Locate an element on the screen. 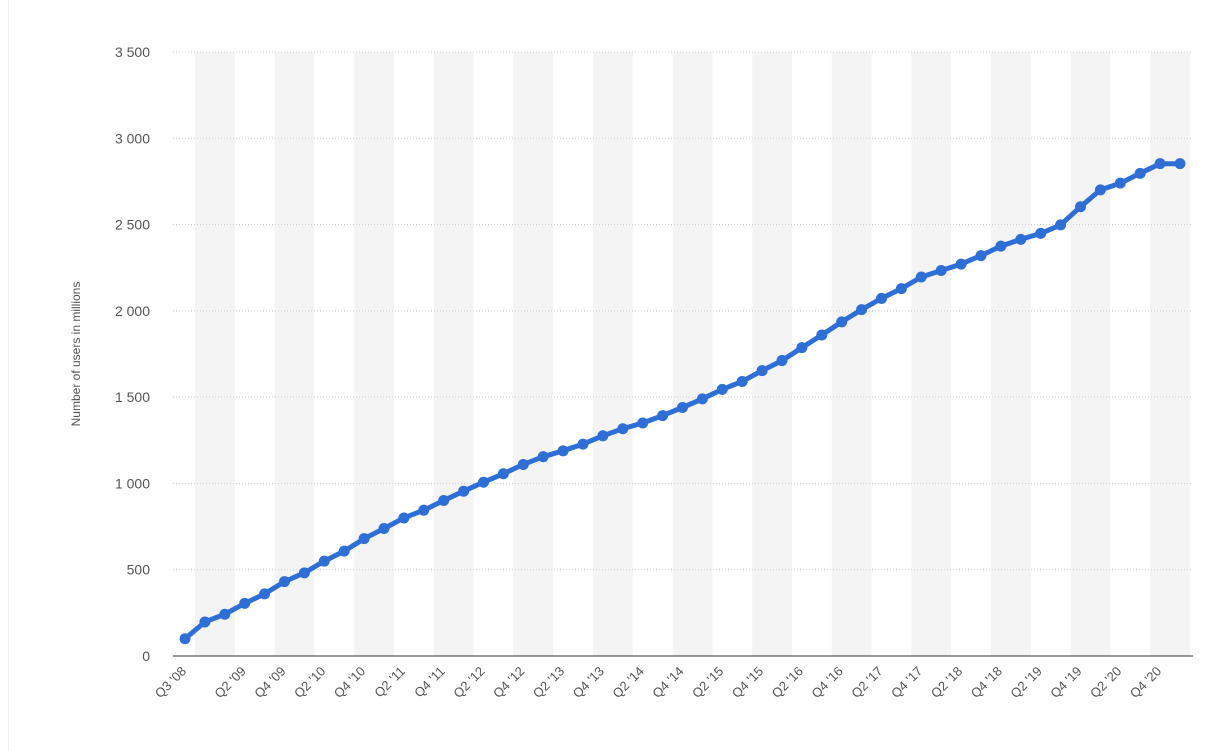  x-tick-label: Q2 '13 is located at coordinates (548, 682).